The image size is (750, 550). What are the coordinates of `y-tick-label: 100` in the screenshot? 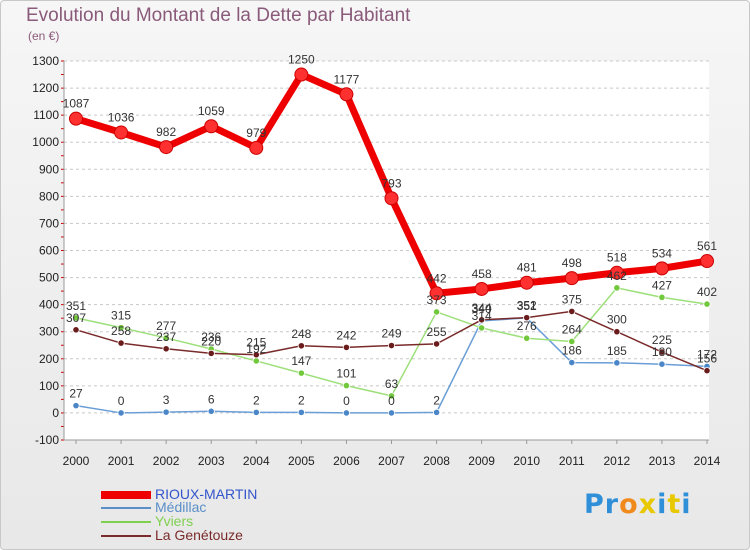 It's located at (49, 386).